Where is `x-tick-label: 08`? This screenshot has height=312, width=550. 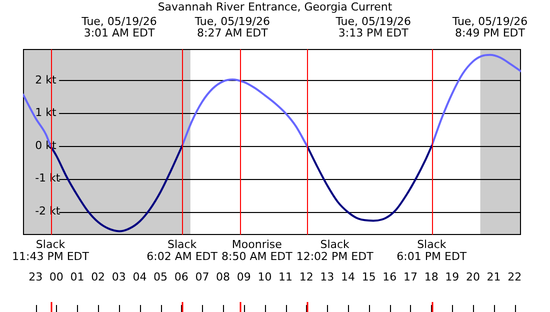 x-tick-label: 08 is located at coordinates (223, 277).